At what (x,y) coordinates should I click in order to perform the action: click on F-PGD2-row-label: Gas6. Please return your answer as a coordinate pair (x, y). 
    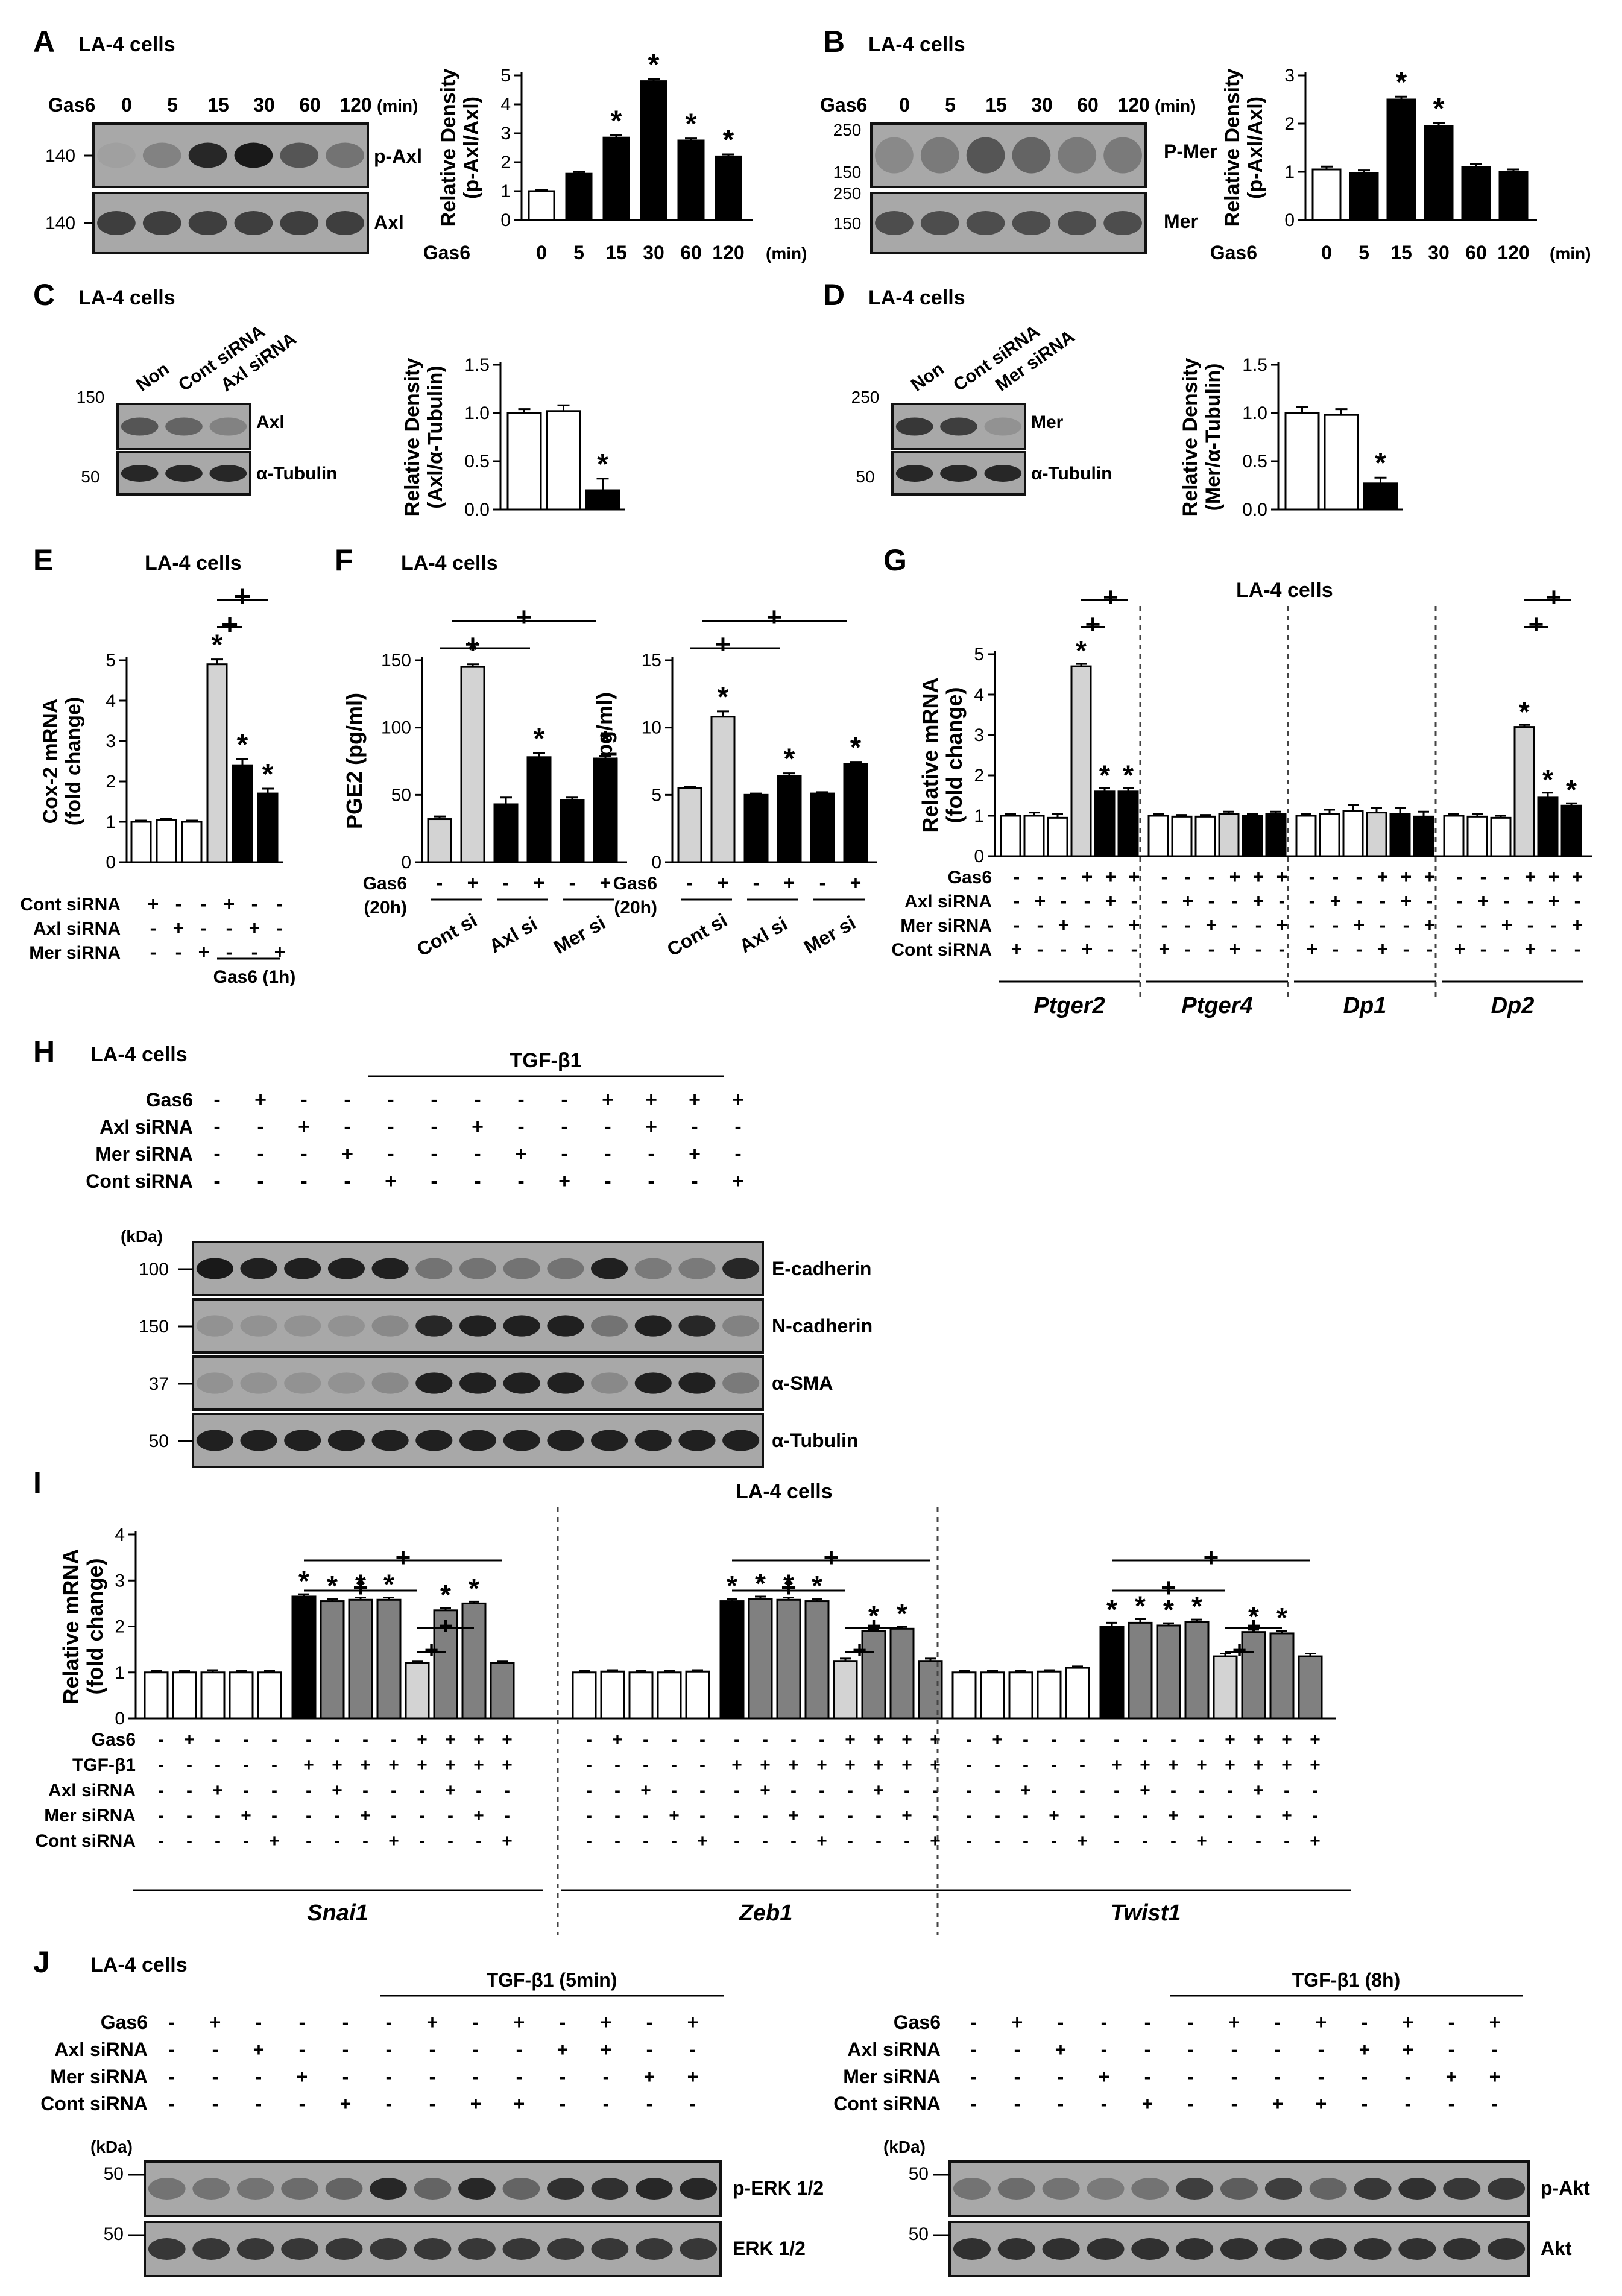
    Looking at the image, I should click on (635, 884).